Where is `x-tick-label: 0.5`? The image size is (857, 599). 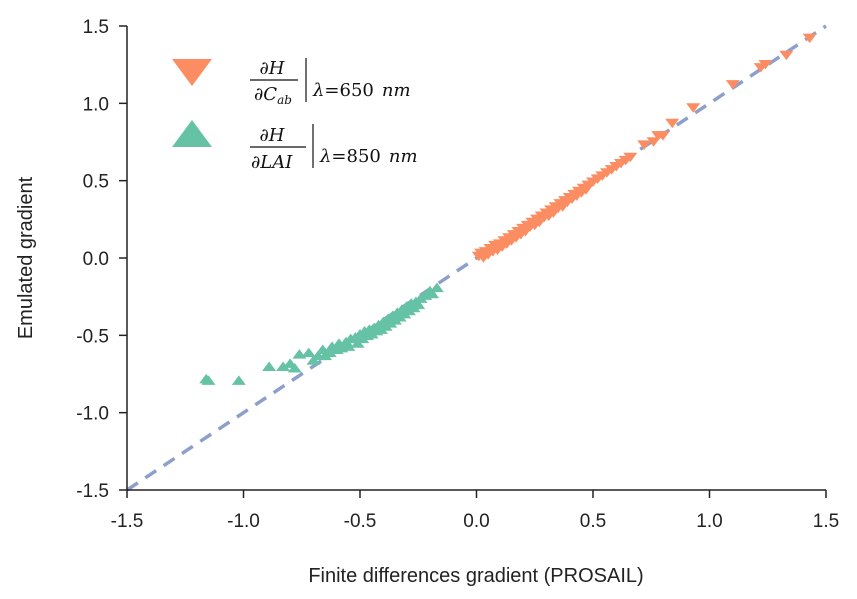 x-tick-label: 0.5 is located at coordinates (593, 521).